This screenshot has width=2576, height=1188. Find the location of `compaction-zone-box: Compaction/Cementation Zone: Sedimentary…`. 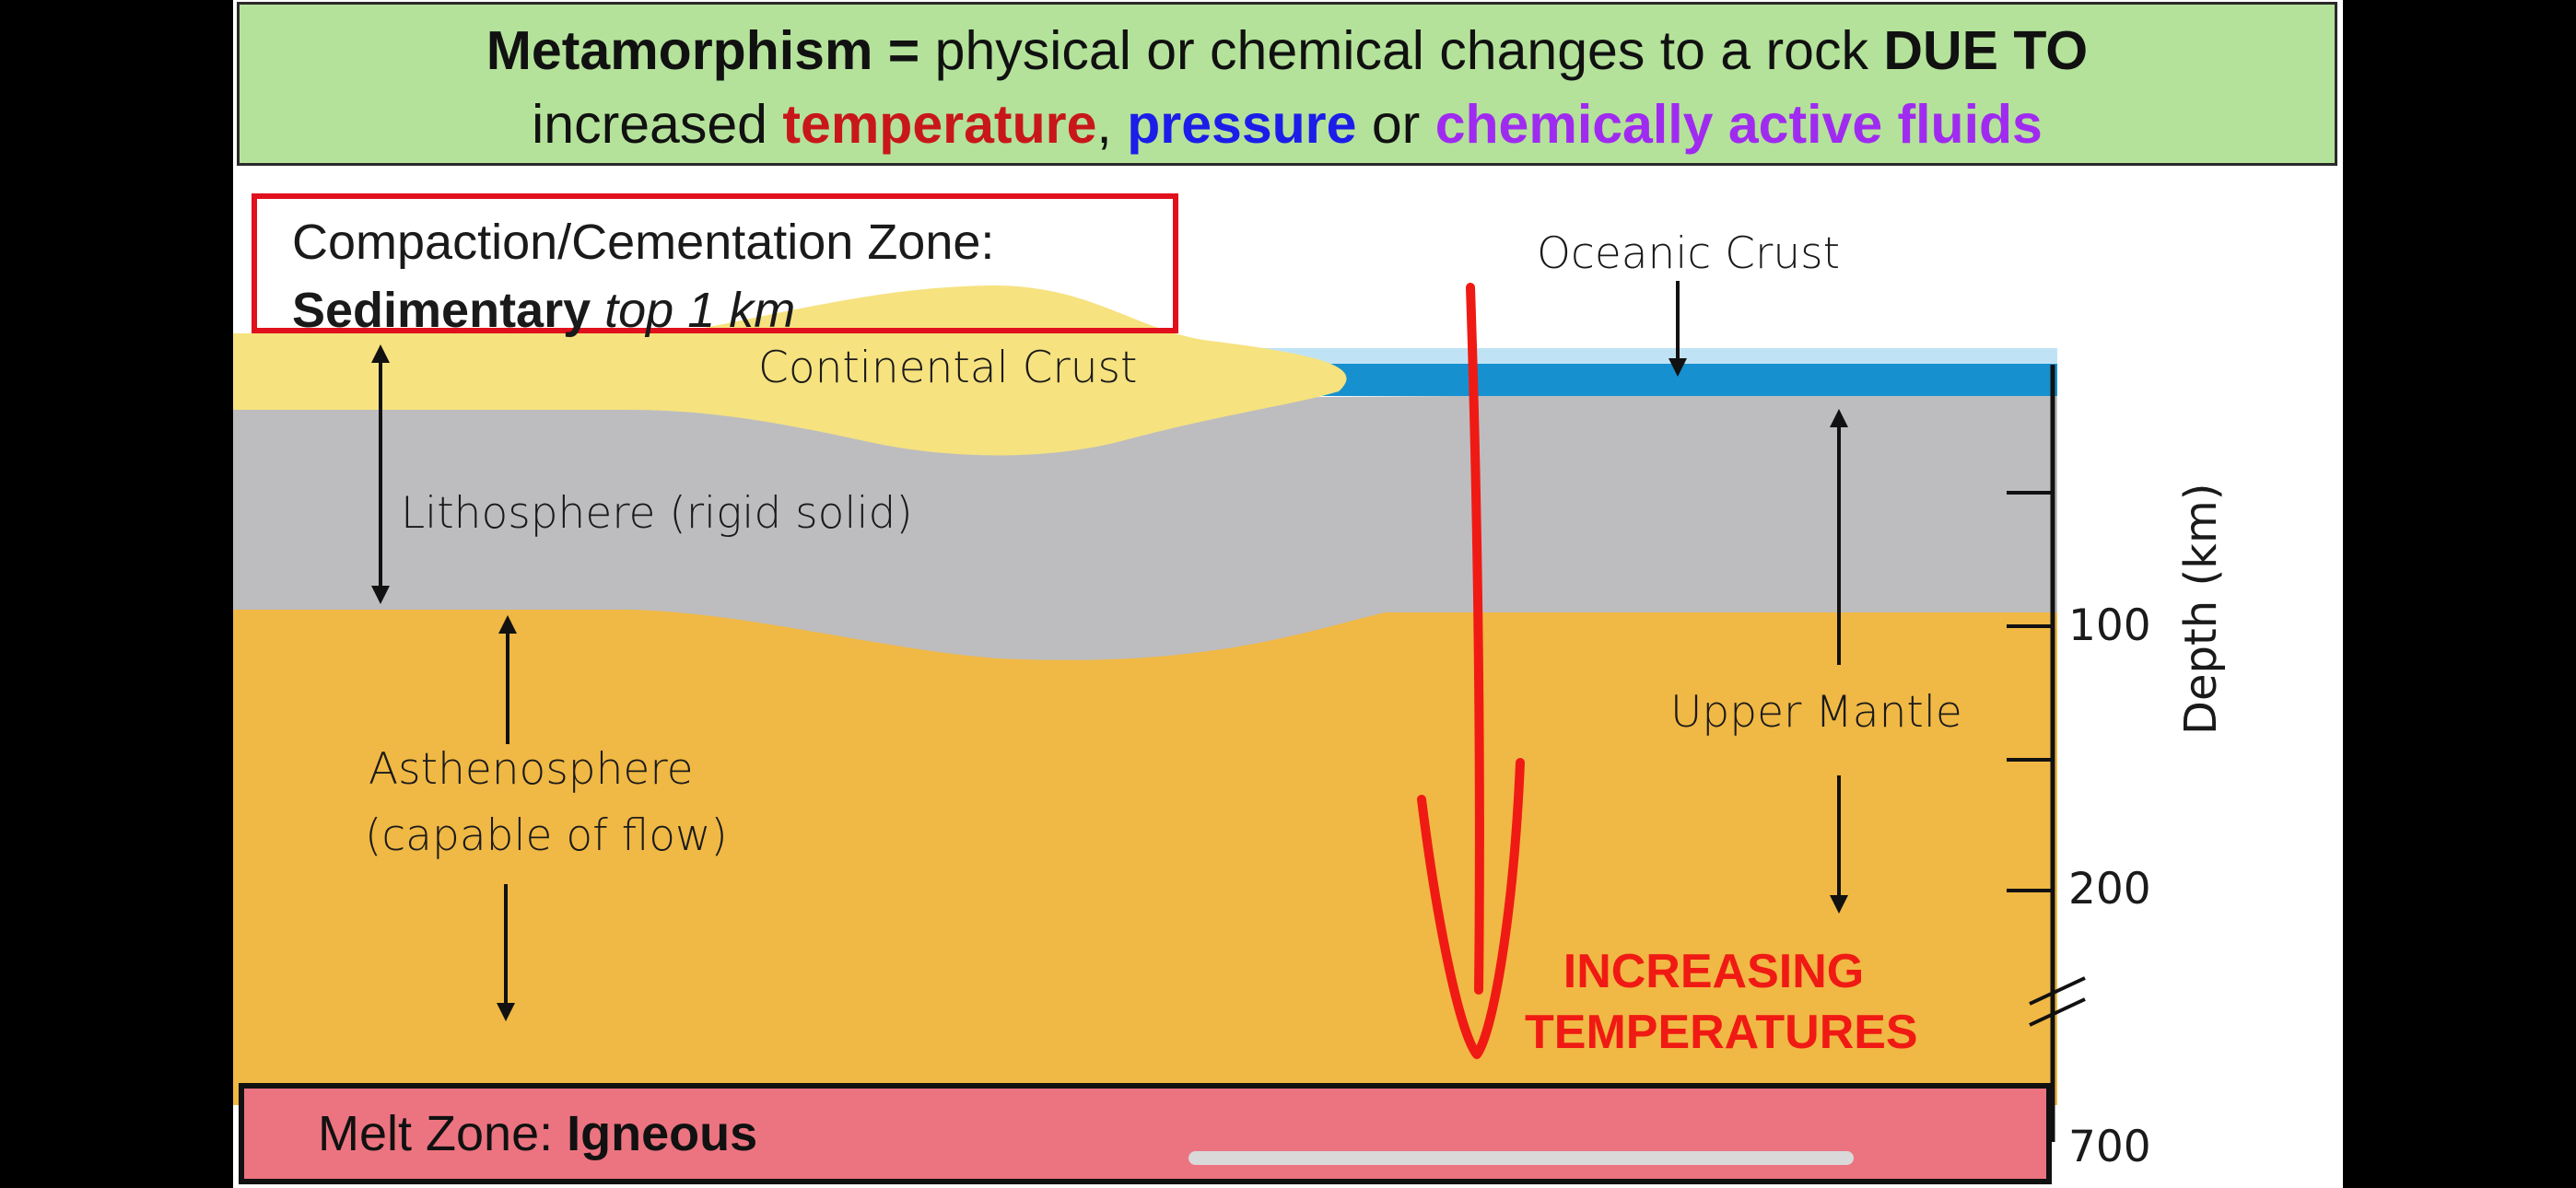

compaction-zone-box: Compaction/Cementation Zone: Sedimentary… is located at coordinates (715, 265).